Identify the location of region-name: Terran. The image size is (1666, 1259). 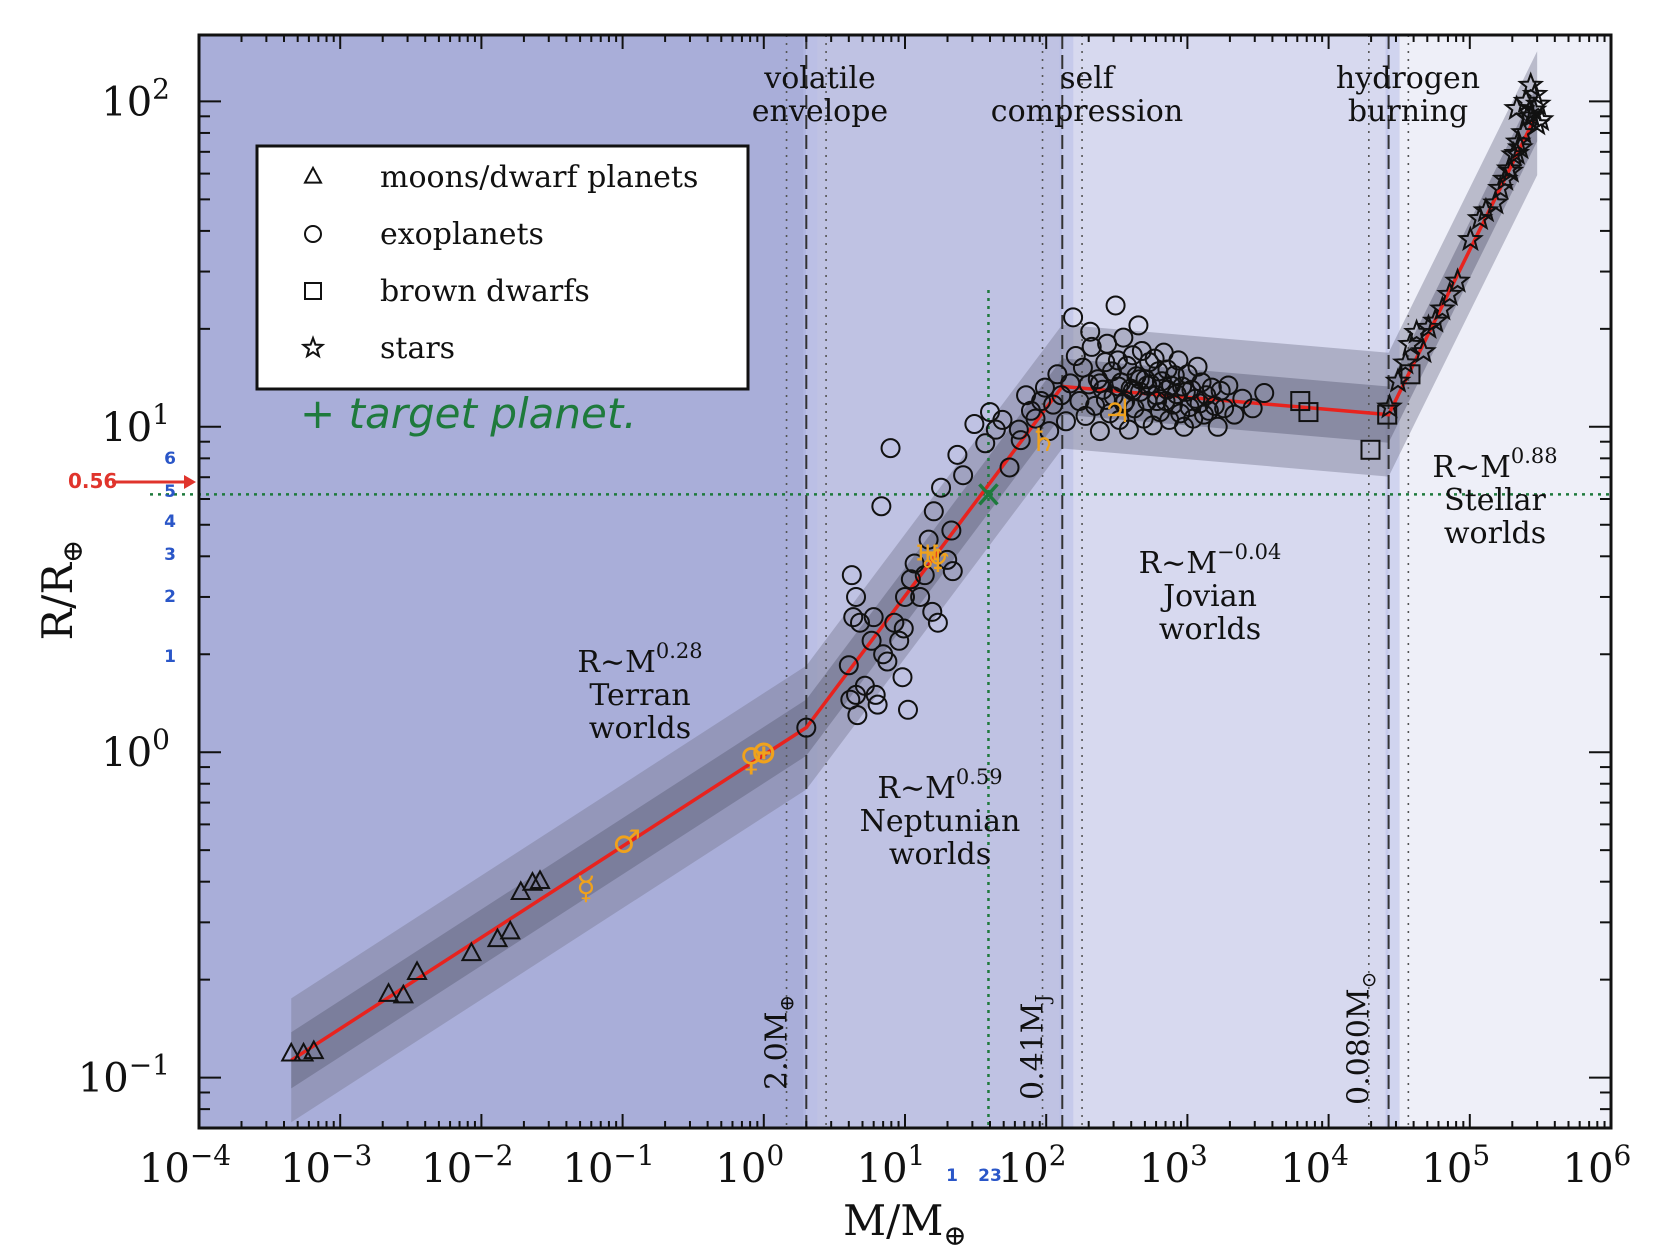
(639, 695).